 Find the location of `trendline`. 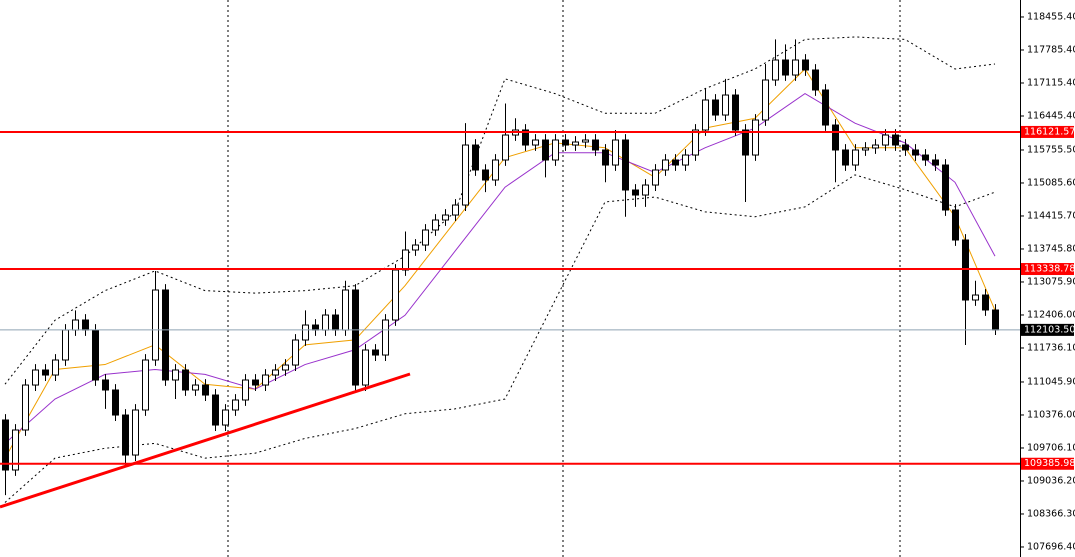

trendline is located at coordinates (205, 440).